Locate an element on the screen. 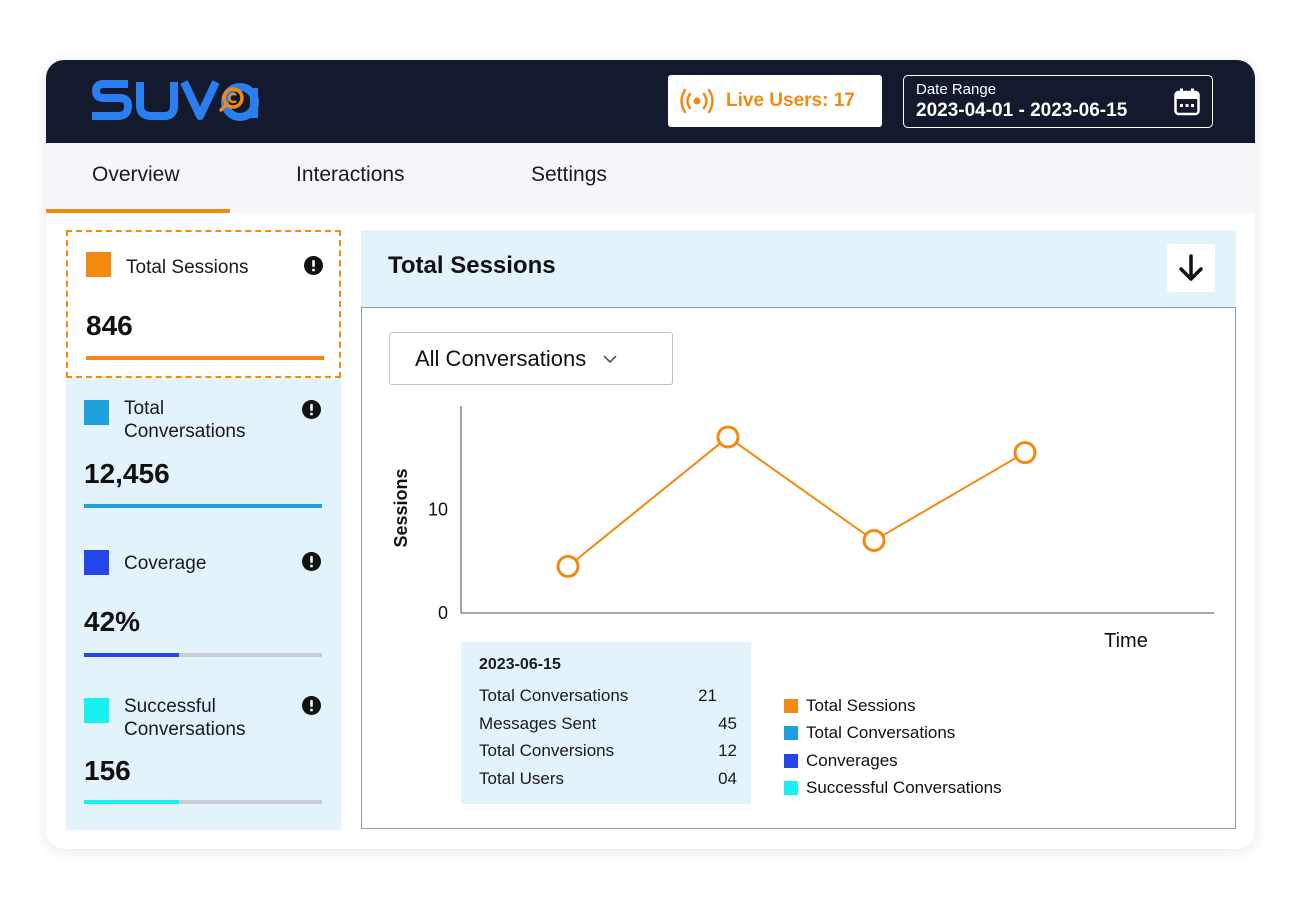 This screenshot has height=900, width=1300. tooltip-row-label: Messages Sent is located at coordinates (538, 723).